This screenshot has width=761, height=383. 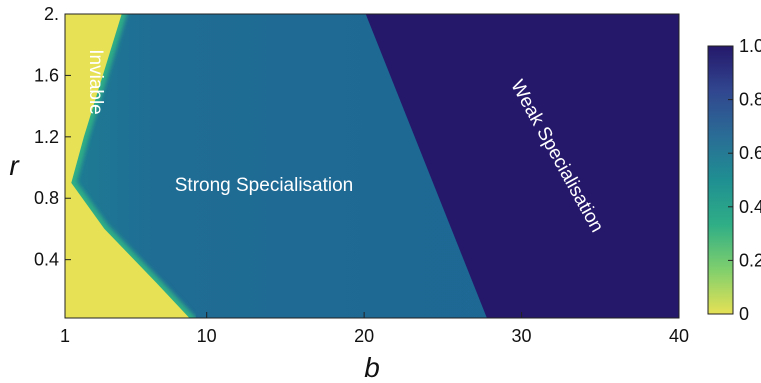 What do you see at coordinates (46, 198) in the screenshot?
I see `y-tick-label: 0.8` at bounding box center [46, 198].